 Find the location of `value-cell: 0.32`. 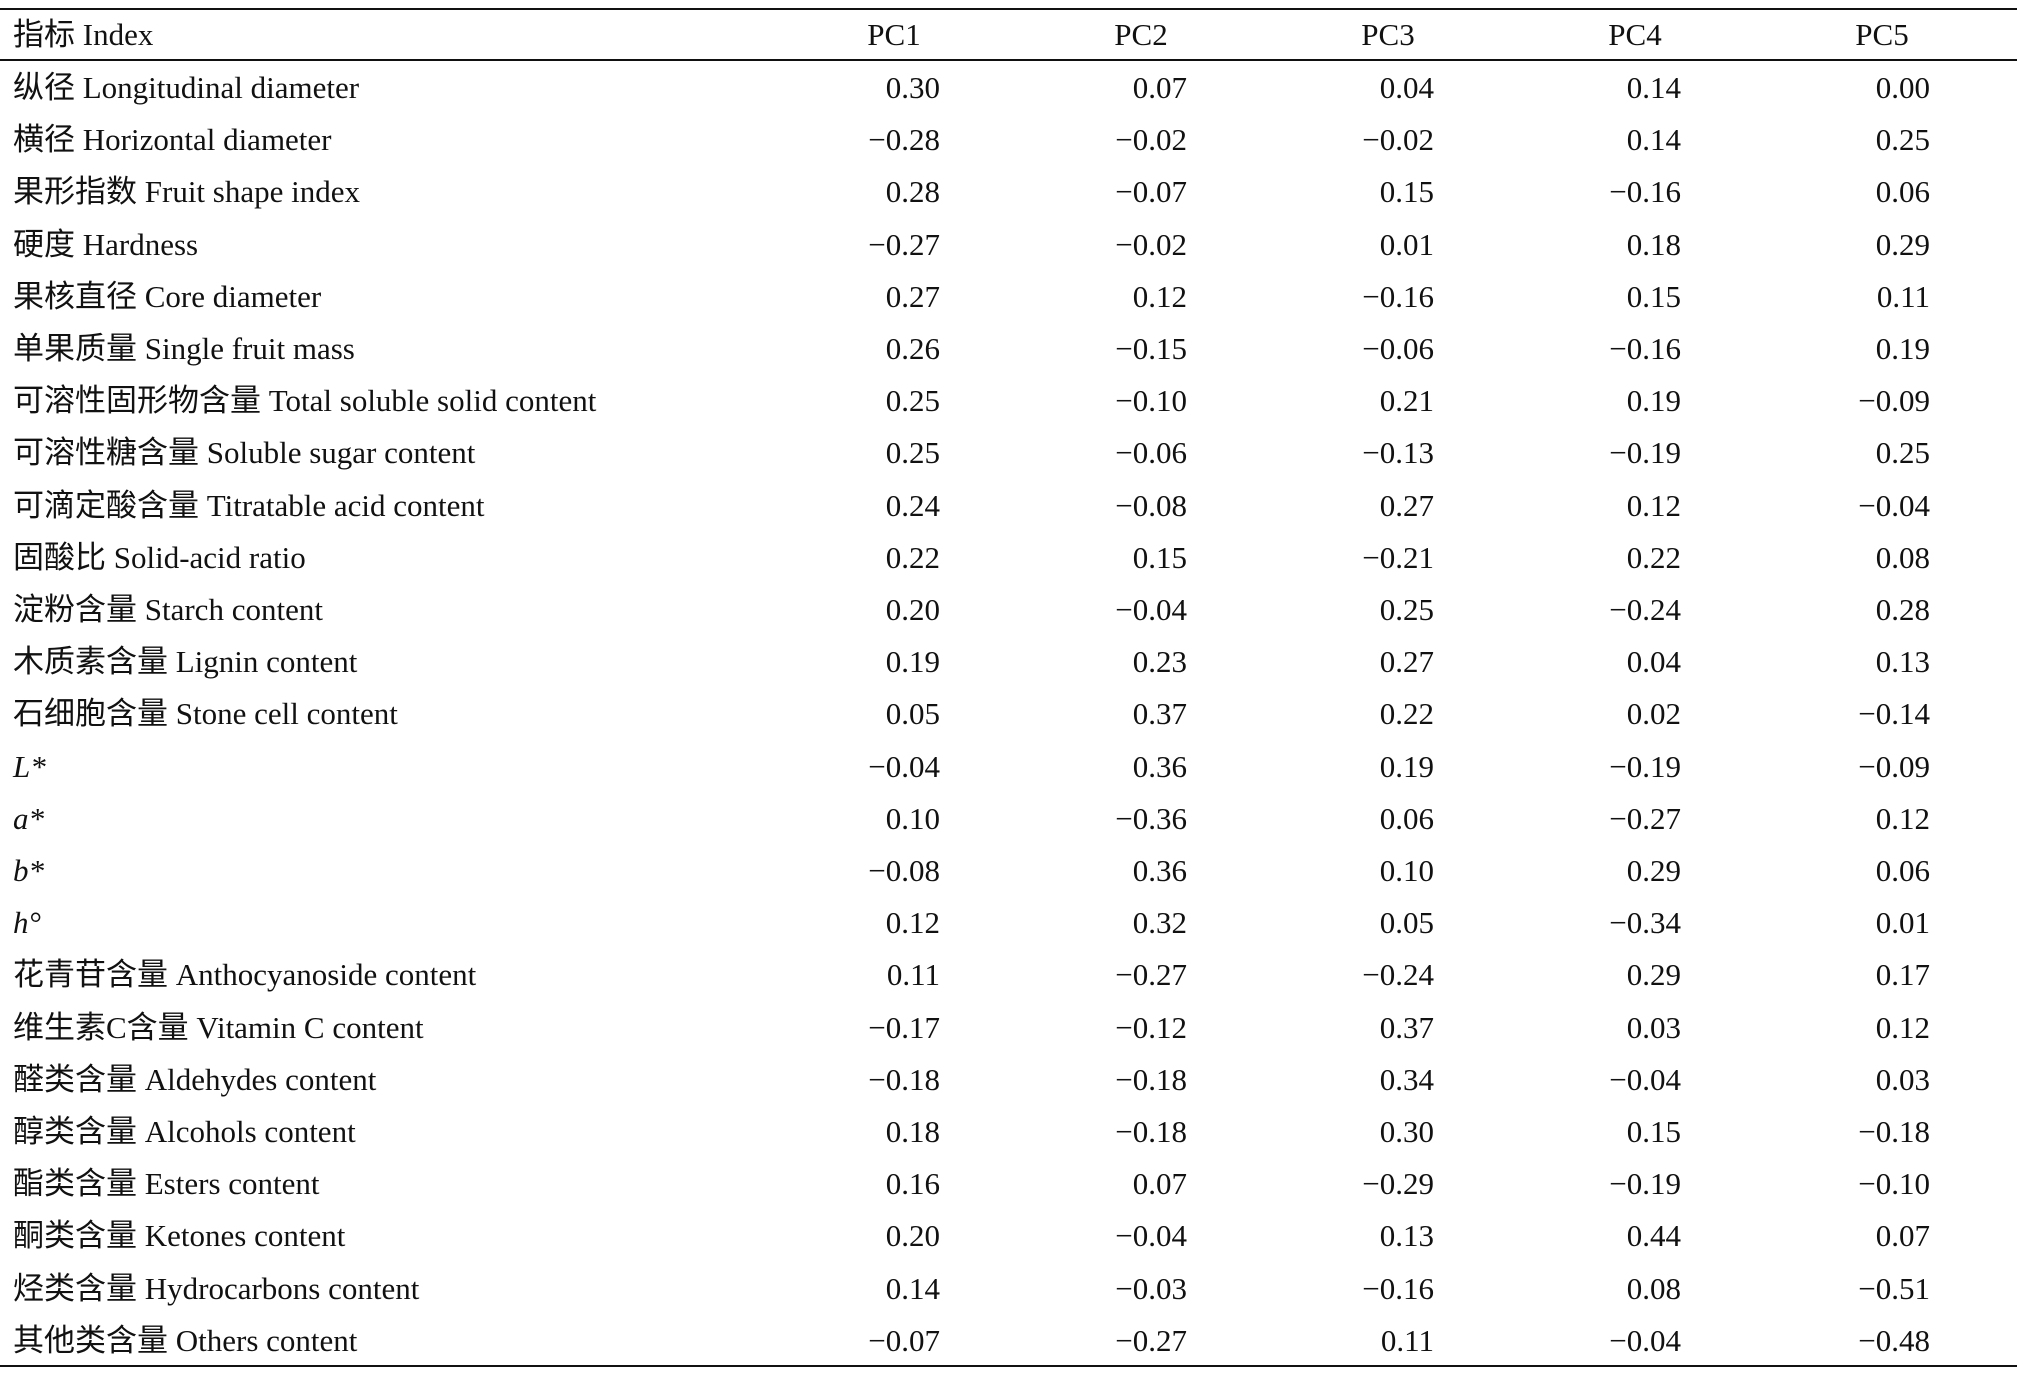

value-cell: 0.32 is located at coordinates (1159, 923).